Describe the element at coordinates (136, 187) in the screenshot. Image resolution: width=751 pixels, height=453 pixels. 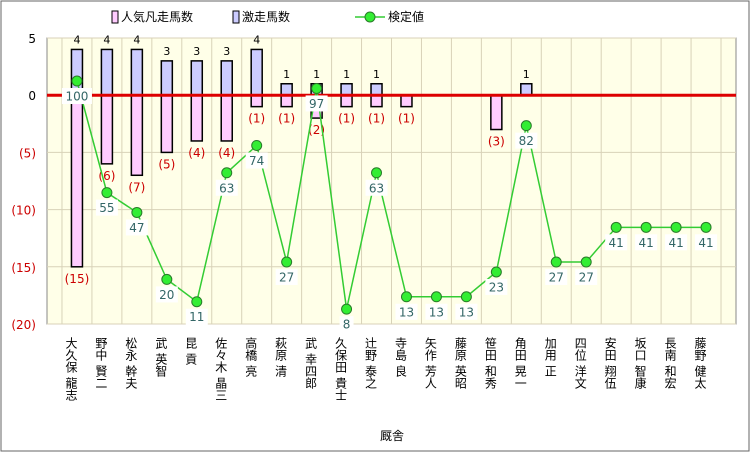
I see `bar-label-popular: (7)` at that location.